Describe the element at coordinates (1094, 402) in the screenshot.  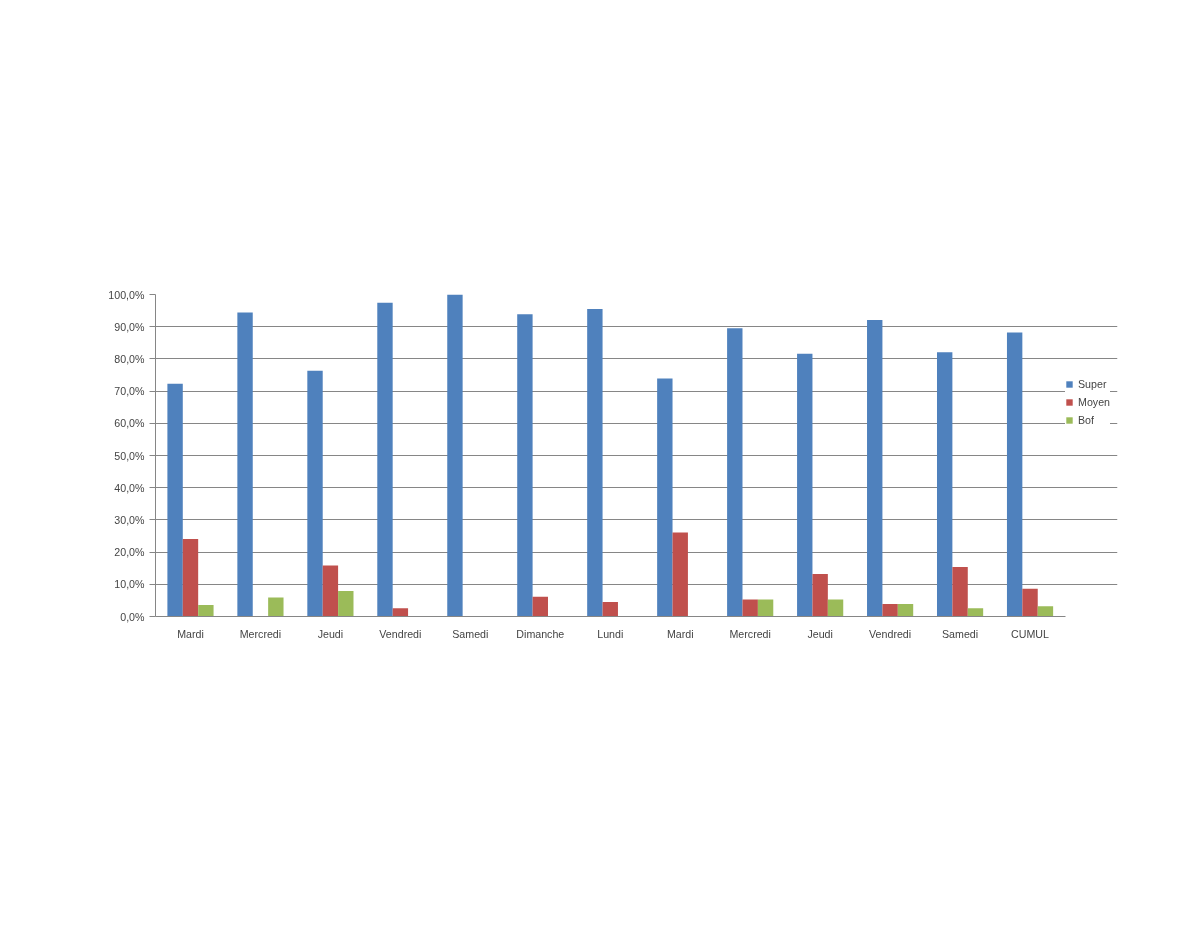
I see `legend-label: Moyen` at that location.